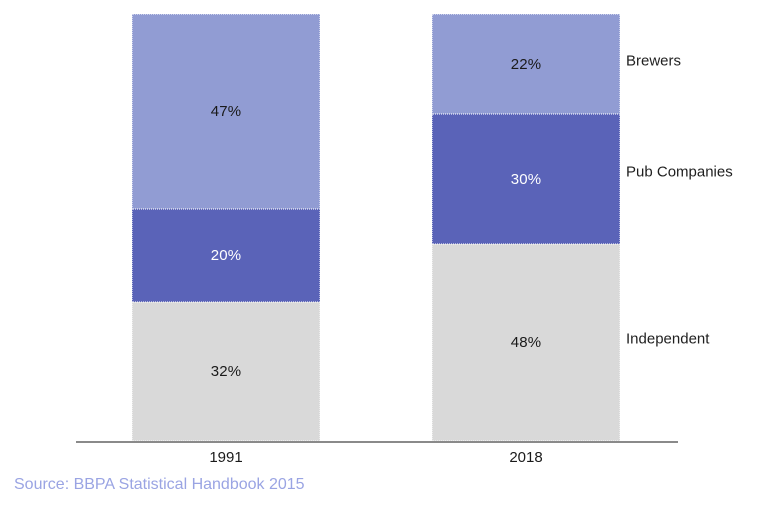 The height and width of the screenshot is (510, 760). I want to click on bar-segment-pub-companies: 30%, so click(526, 179).